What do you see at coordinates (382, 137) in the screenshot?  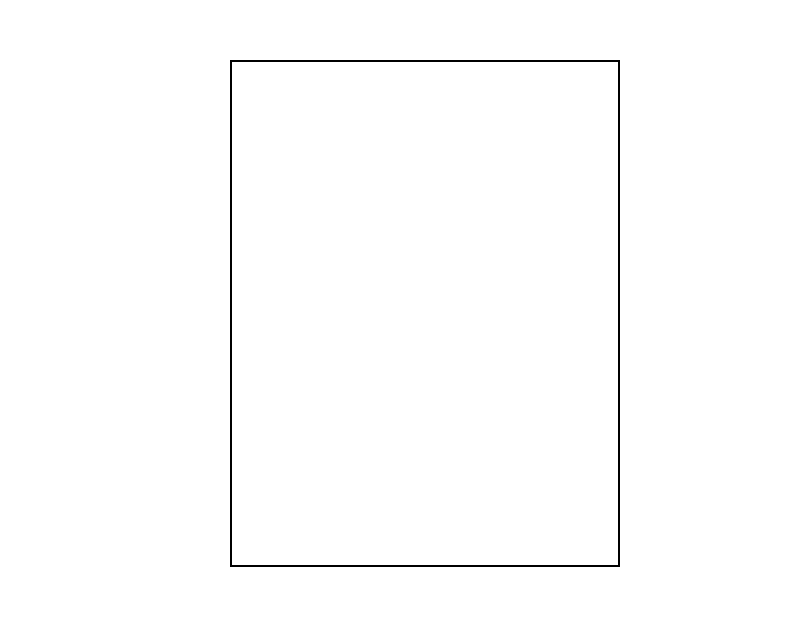 I see `vertical-velocity-map` at bounding box center [382, 137].